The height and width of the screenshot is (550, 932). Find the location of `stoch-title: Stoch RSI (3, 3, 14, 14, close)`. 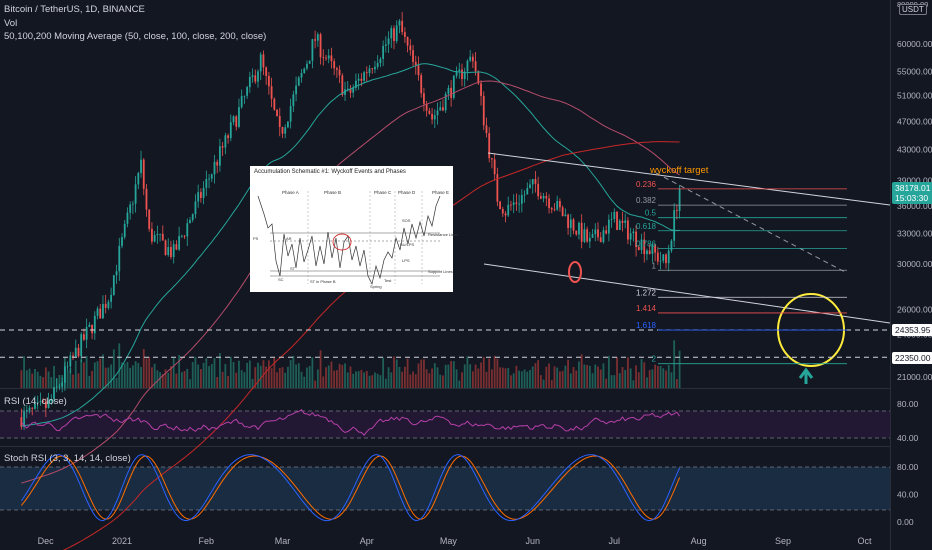

stoch-title: Stoch RSI (3, 3, 14, 14, close) is located at coordinates (67, 458).